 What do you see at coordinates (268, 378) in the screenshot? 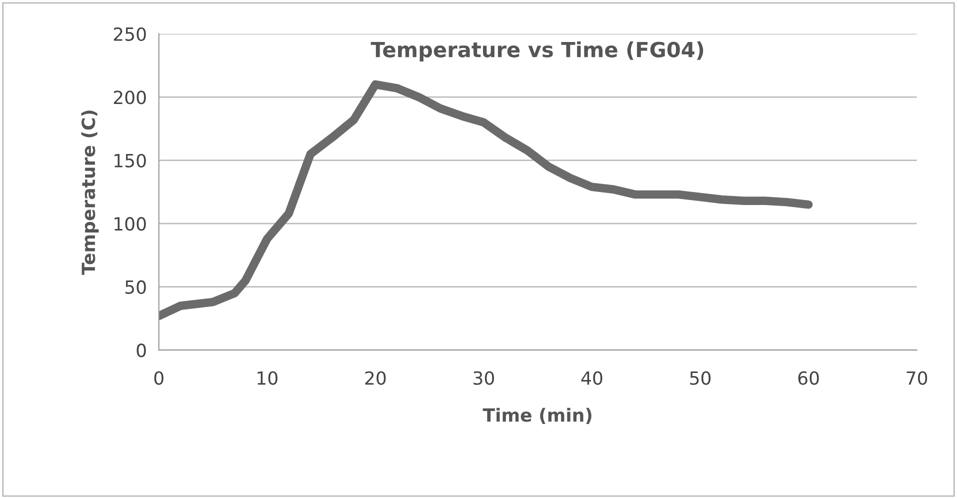
I see `x-tick-label: 10` at bounding box center [268, 378].